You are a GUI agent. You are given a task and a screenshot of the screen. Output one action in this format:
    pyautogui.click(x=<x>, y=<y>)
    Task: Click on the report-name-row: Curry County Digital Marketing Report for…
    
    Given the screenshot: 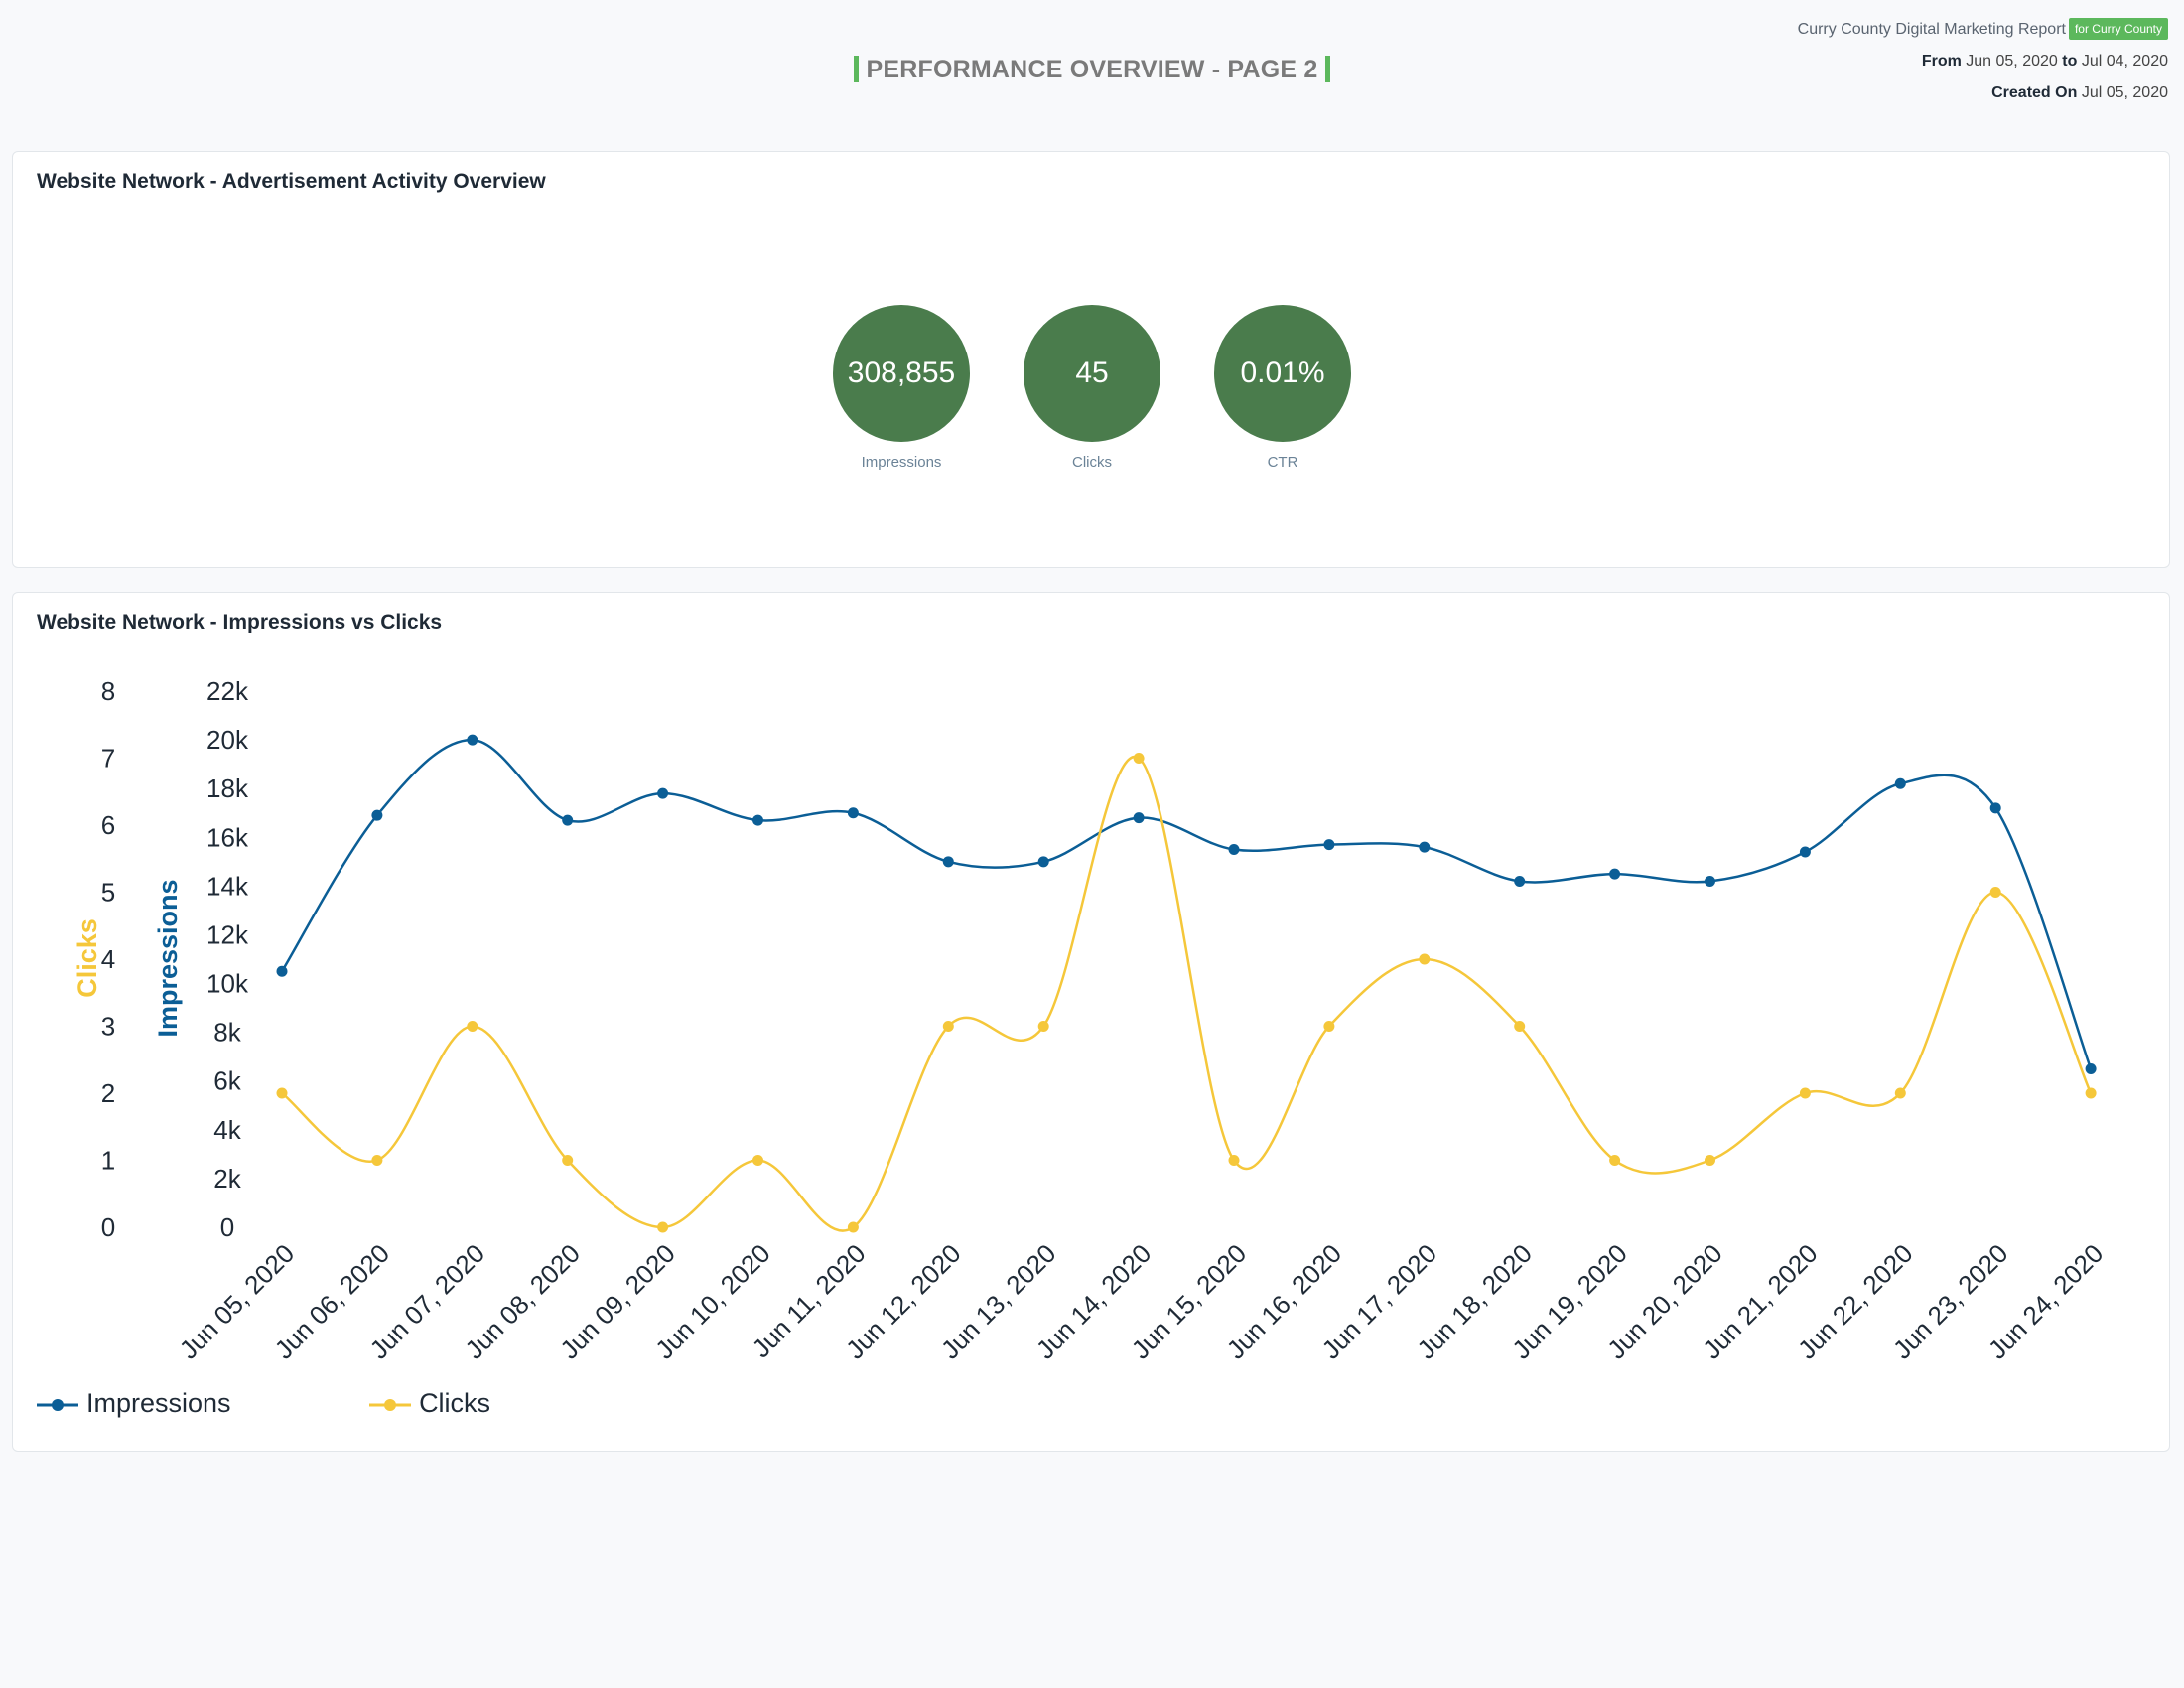 What is the action you would take?
    pyautogui.click(x=1983, y=34)
    